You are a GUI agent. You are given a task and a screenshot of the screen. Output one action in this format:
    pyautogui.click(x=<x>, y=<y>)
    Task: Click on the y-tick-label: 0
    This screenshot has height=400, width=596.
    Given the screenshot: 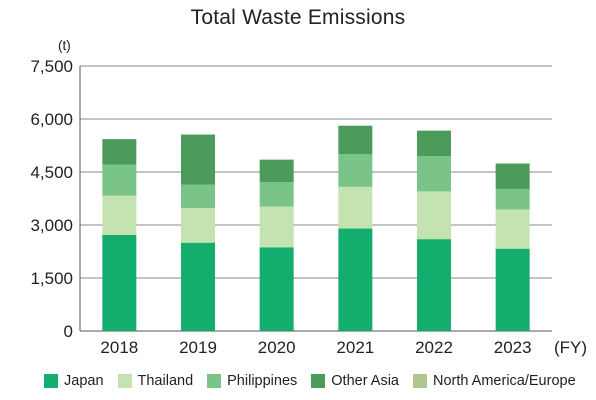 What is the action you would take?
    pyautogui.click(x=68, y=331)
    